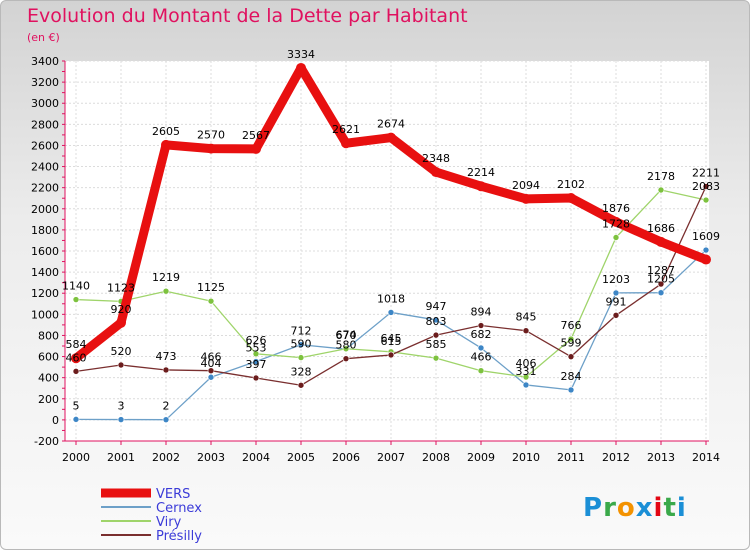  I want to click on y-tick-label: 0, so click(55, 420).